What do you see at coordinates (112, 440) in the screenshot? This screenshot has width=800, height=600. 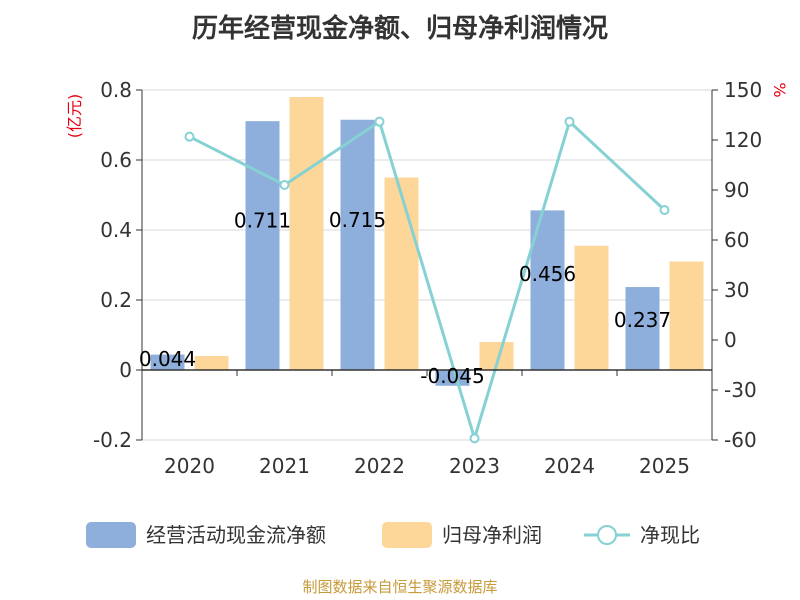 I see `left-tick-label: -0.2` at bounding box center [112, 440].